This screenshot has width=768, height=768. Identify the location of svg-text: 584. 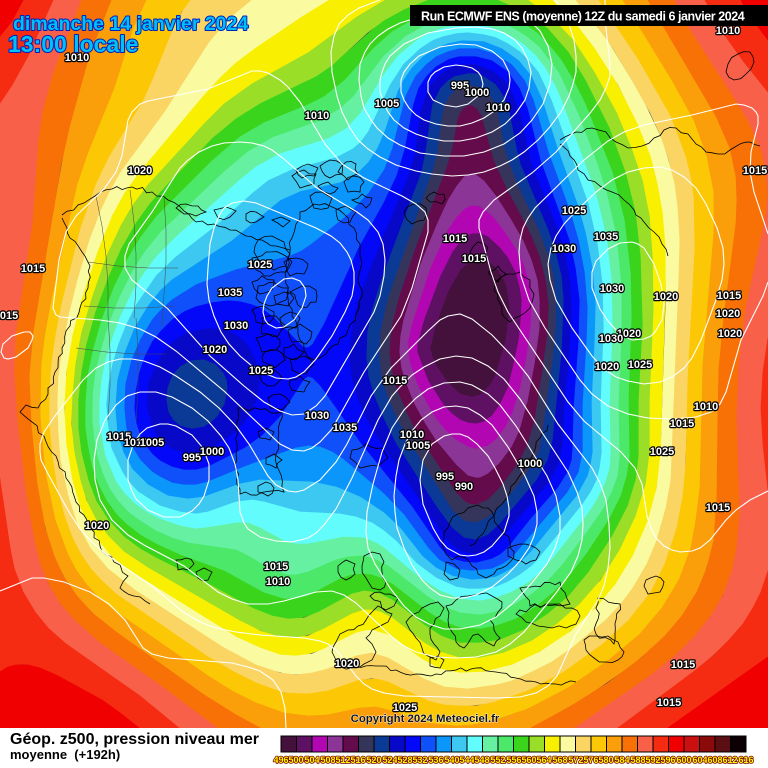
(621, 760).